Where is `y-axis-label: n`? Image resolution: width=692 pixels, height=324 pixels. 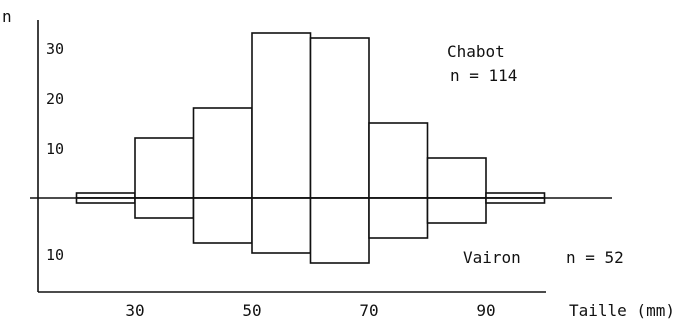 y-axis-label: n is located at coordinates (7, 16).